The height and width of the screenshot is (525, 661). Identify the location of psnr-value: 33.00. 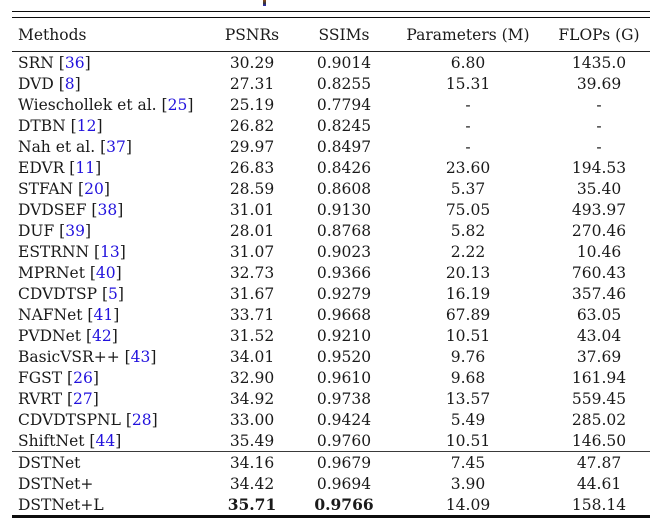
(252, 419).